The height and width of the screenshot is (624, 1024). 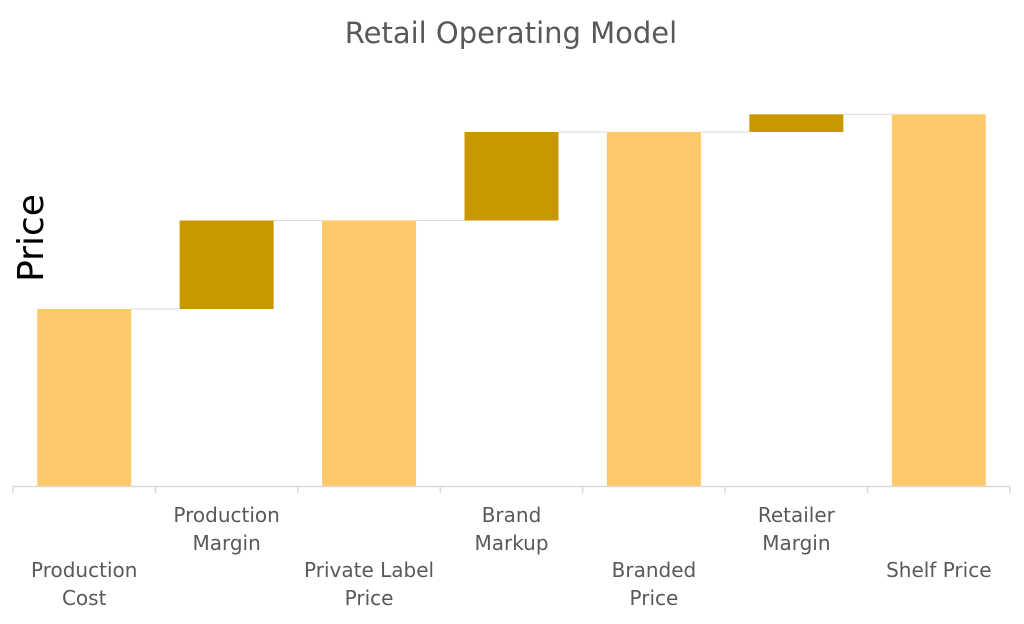 I want to click on category-label-line: Markup, so click(x=511, y=543).